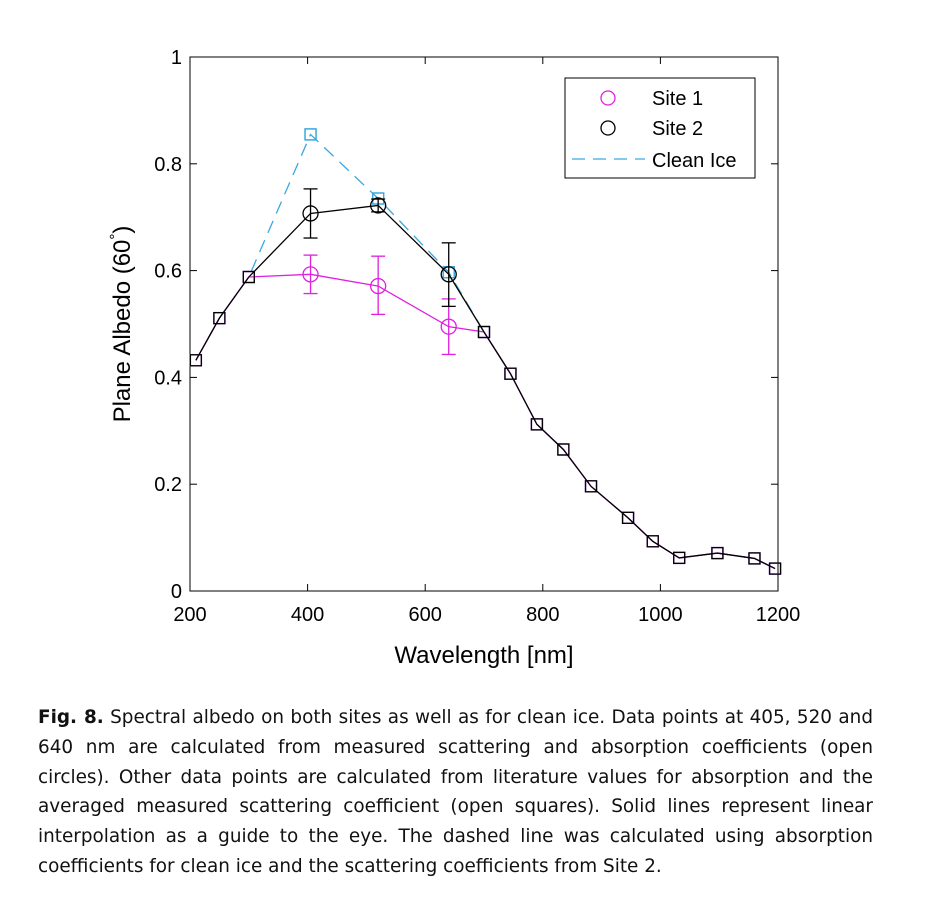 This screenshot has width=928, height=898. What do you see at coordinates (176, 592) in the screenshot?
I see `y-tick-label: 0` at bounding box center [176, 592].